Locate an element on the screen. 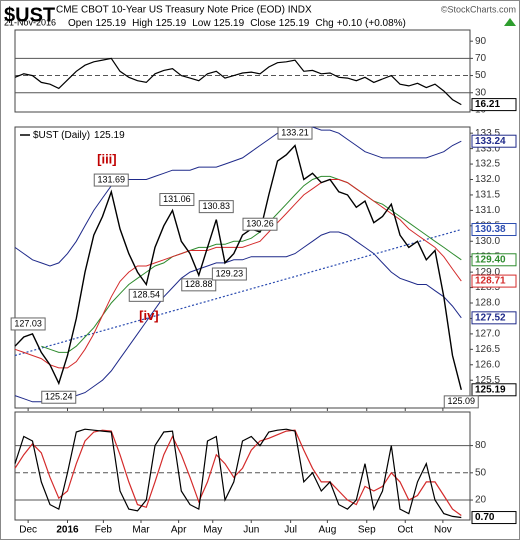  y-tick-label: 128.0 is located at coordinates (487, 303).